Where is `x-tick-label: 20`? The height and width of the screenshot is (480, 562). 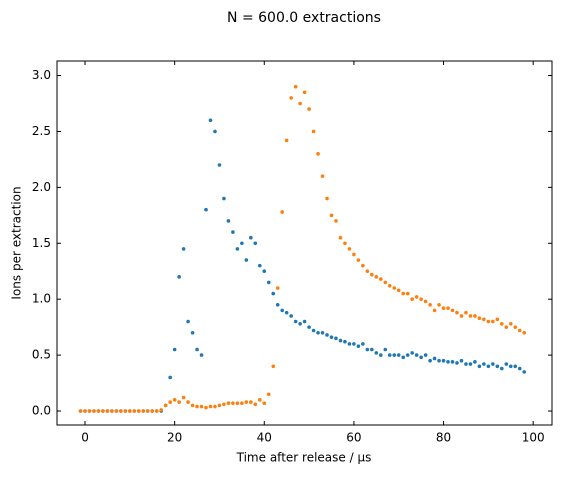 x-tick-label: 20 is located at coordinates (174, 438).